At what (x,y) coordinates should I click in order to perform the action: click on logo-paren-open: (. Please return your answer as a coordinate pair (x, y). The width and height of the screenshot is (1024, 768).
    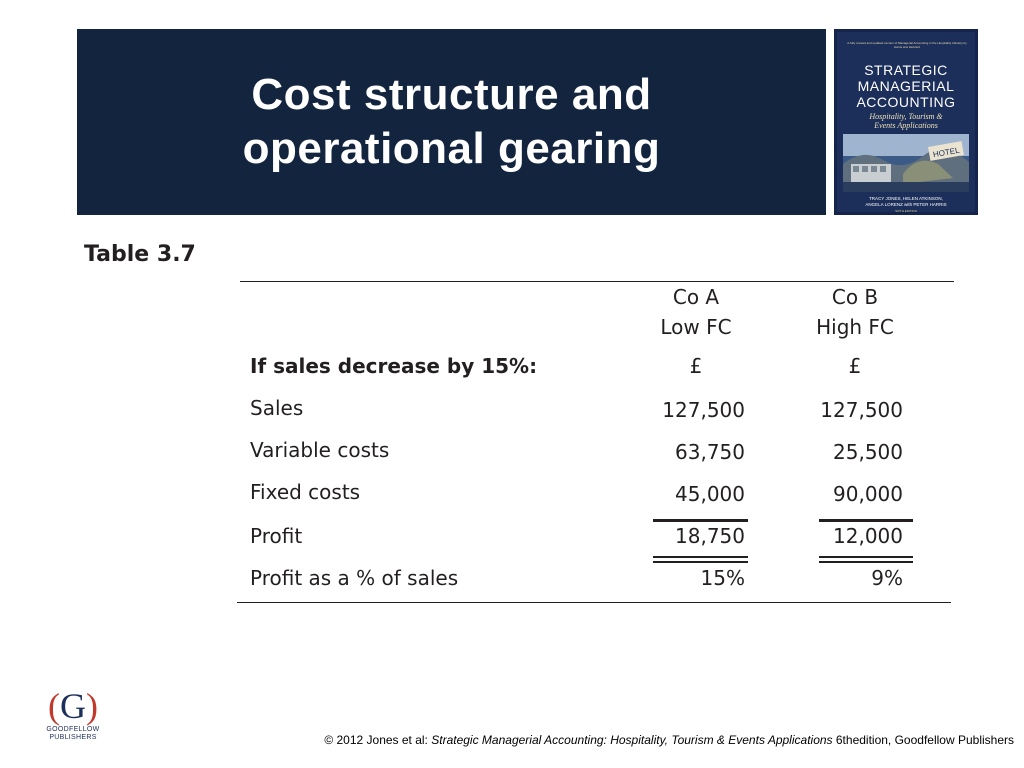
    Looking at the image, I should click on (54, 706).